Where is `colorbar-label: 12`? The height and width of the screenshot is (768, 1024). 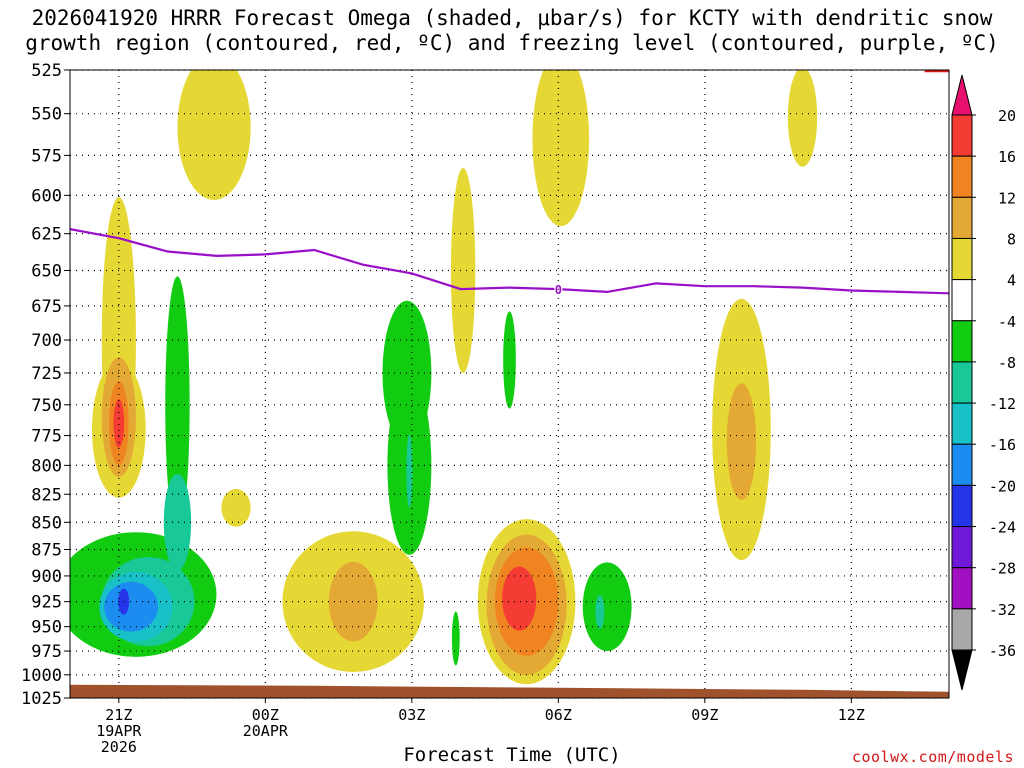
colorbar-label: 12 is located at coordinates (1007, 198).